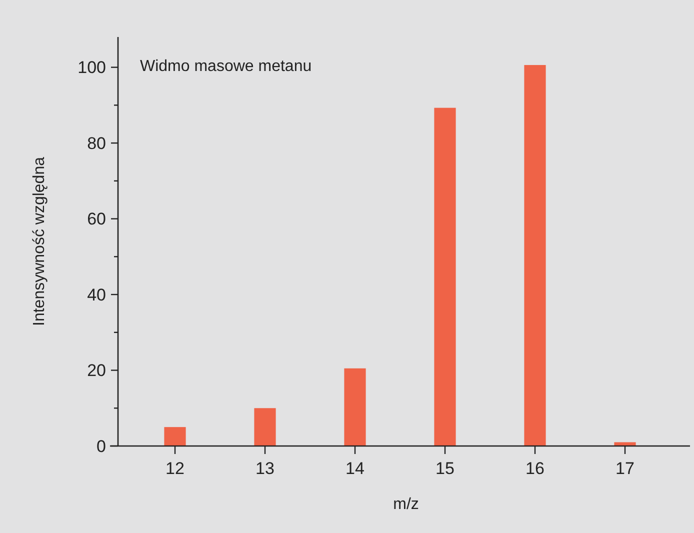  I want to click on x-tick-label: 14, so click(355, 468).